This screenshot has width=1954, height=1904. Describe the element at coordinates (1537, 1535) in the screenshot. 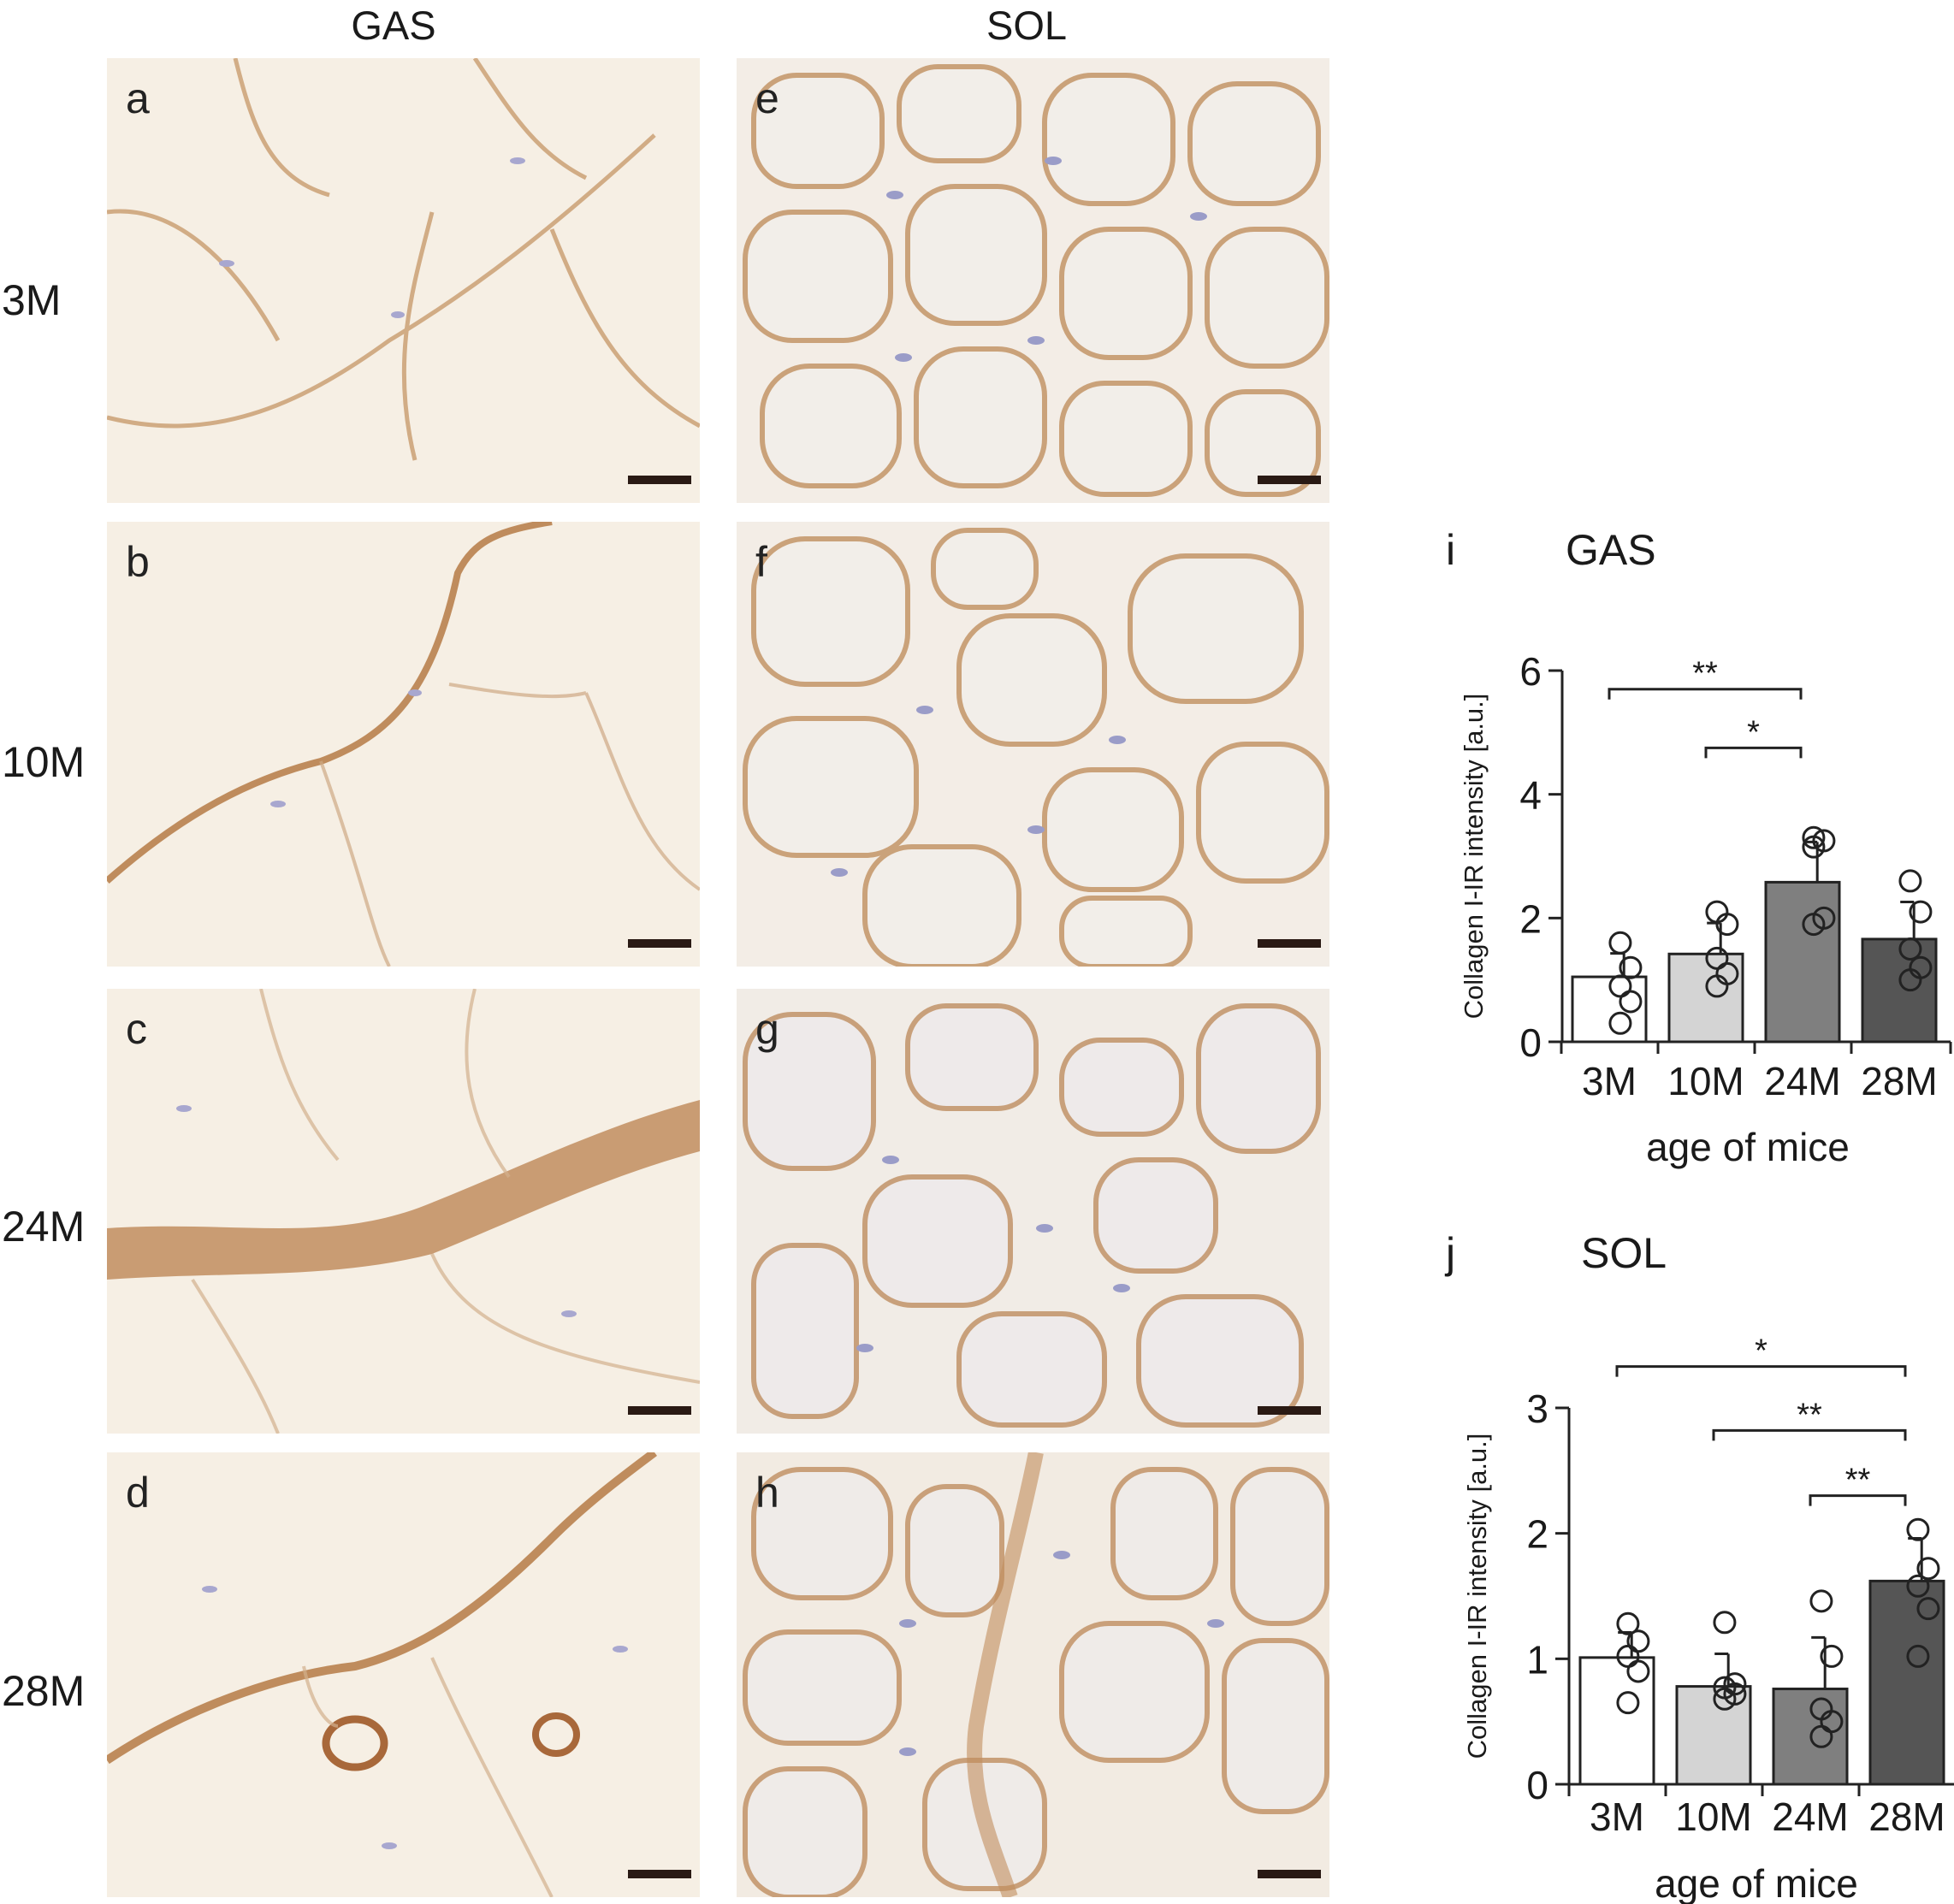

I see `y-tick-label-j-2: 2` at that location.